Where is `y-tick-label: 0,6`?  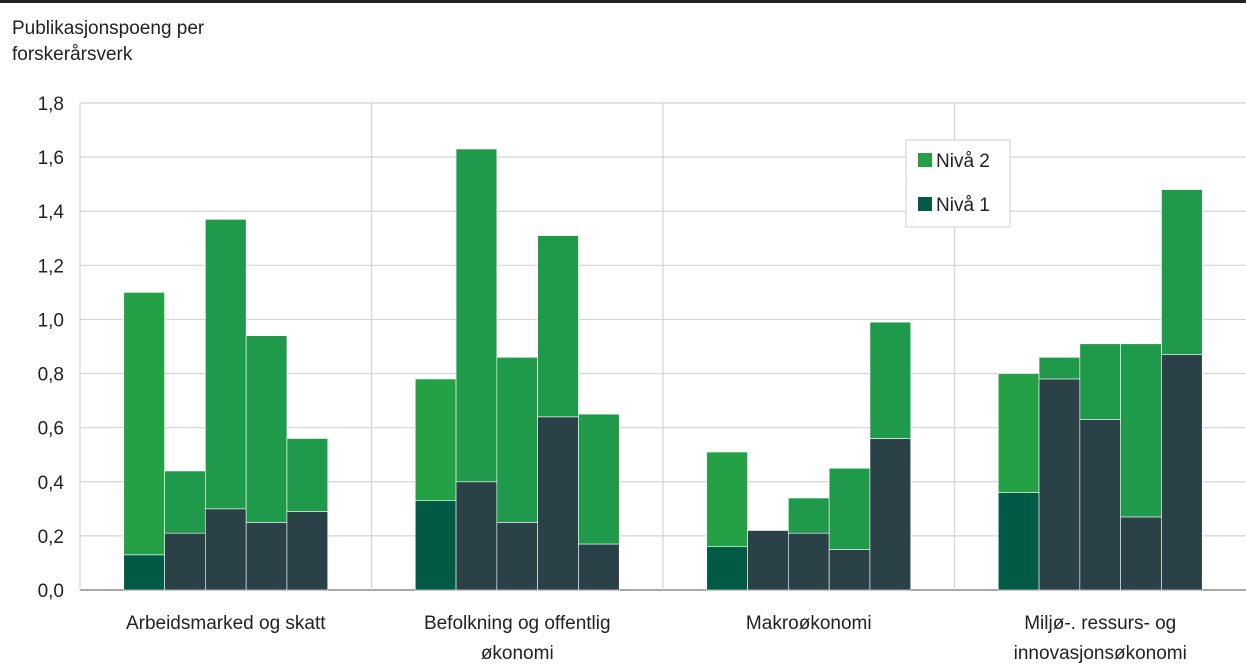
y-tick-label: 0,6 is located at coordinates (51, 429).